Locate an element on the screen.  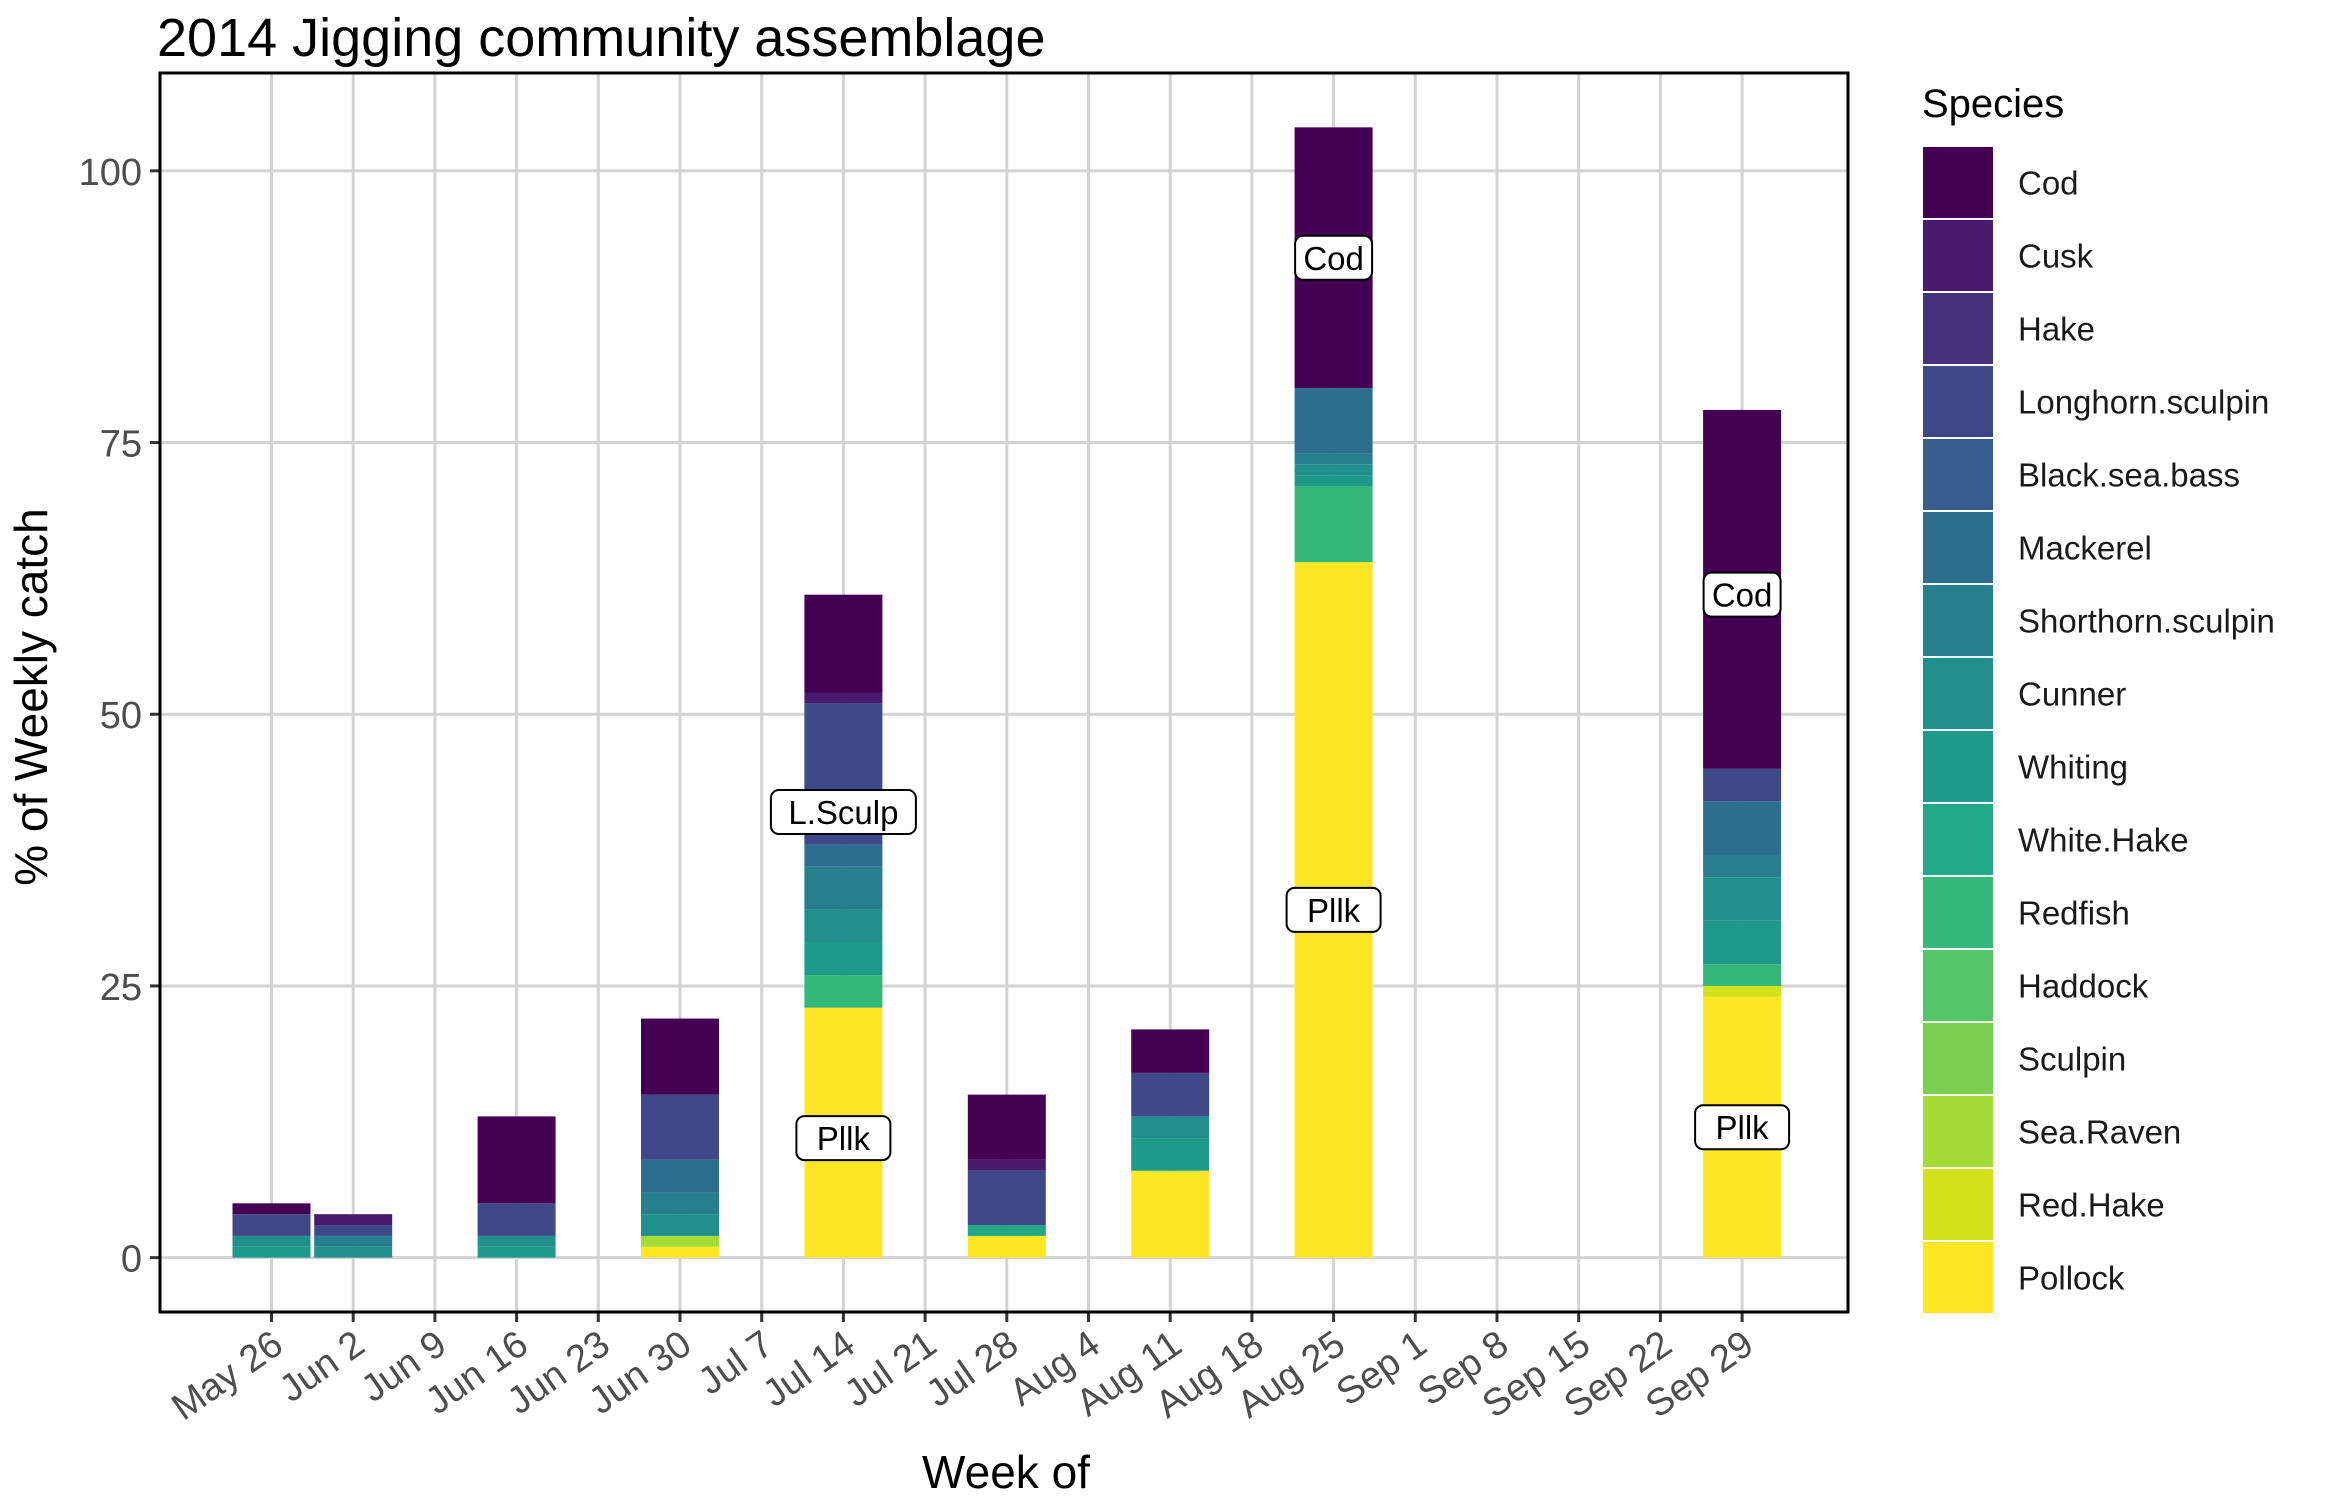
x-tick-label: Jul 28 is located at coordinates (972, 1369).